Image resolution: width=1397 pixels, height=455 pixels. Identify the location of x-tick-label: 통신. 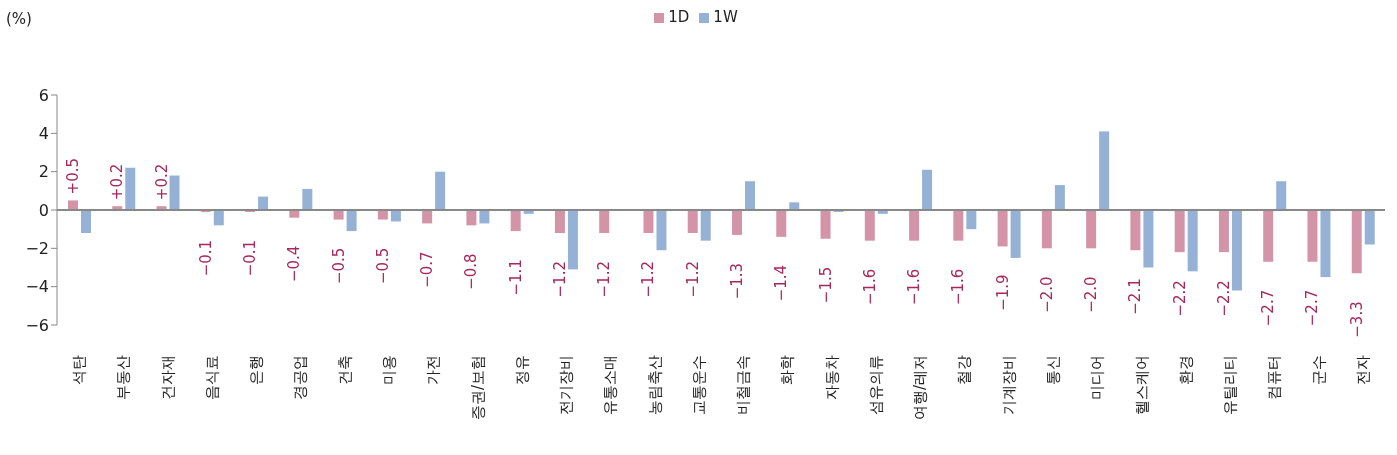
(1053, 370).